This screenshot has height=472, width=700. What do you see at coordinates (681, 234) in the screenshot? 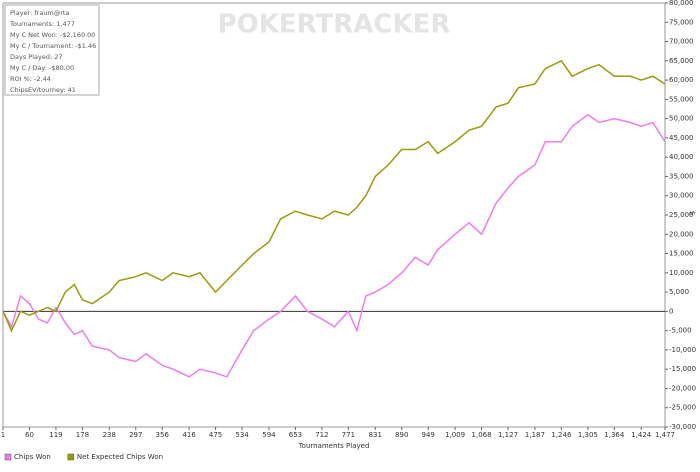
I see `y-tick-label: 20,000` at bounding box center [681, 234].